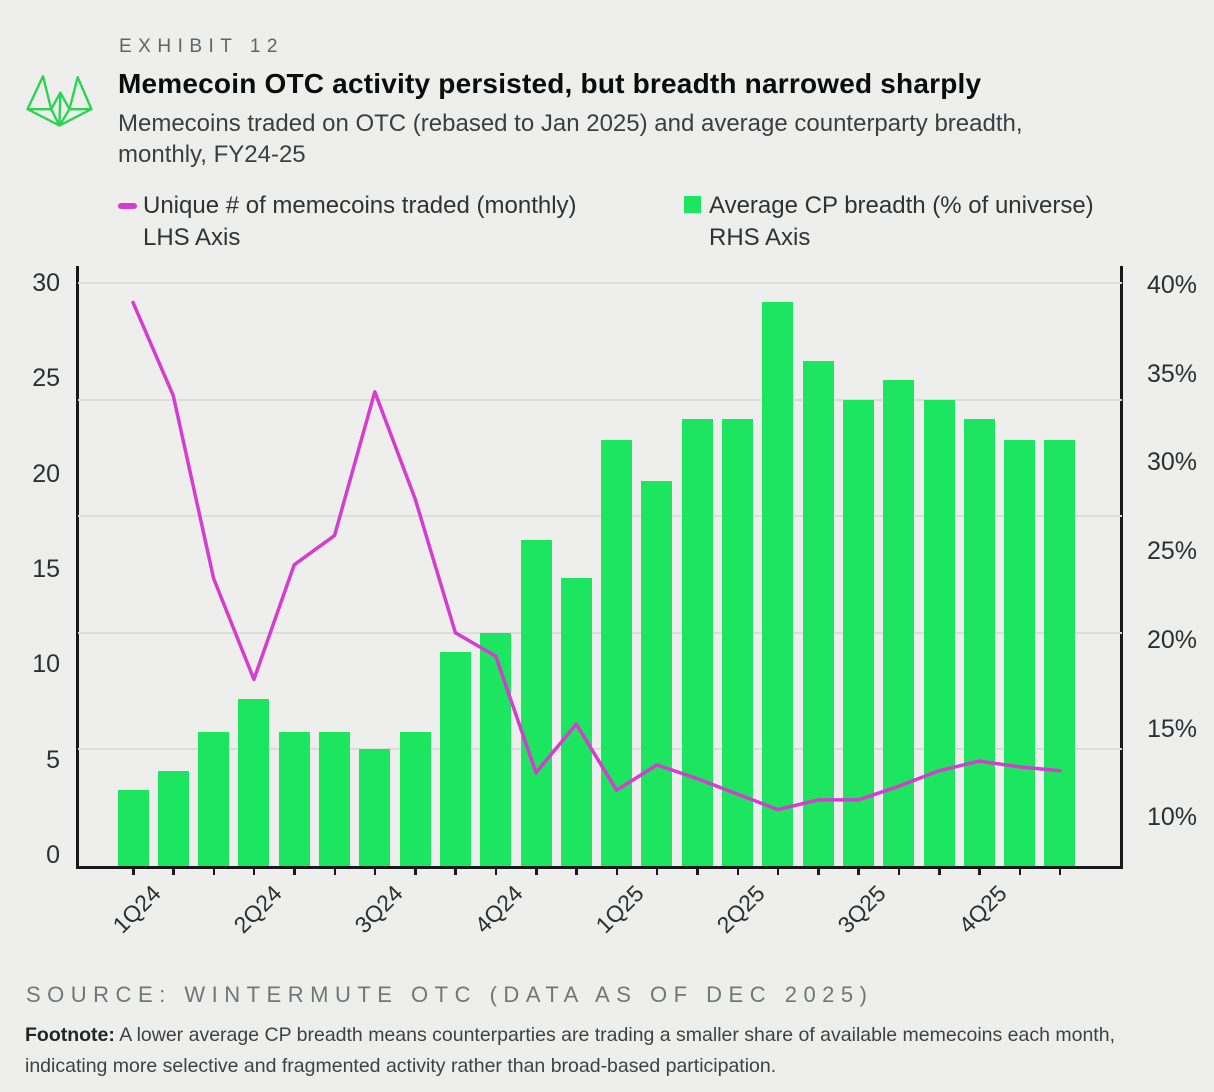 This screenshot has width=1214, height=1092. What do you see at coordinates (46, 568) in the screenshot?
I see `lhs-tick-label: 15` at bounding box center [46, 568].